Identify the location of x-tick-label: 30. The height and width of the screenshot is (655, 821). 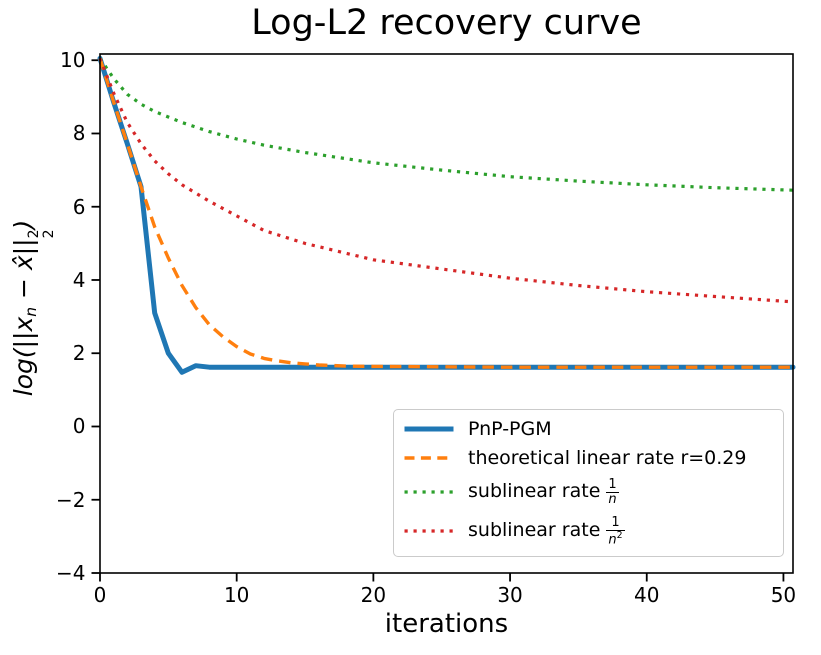
(510, 595).